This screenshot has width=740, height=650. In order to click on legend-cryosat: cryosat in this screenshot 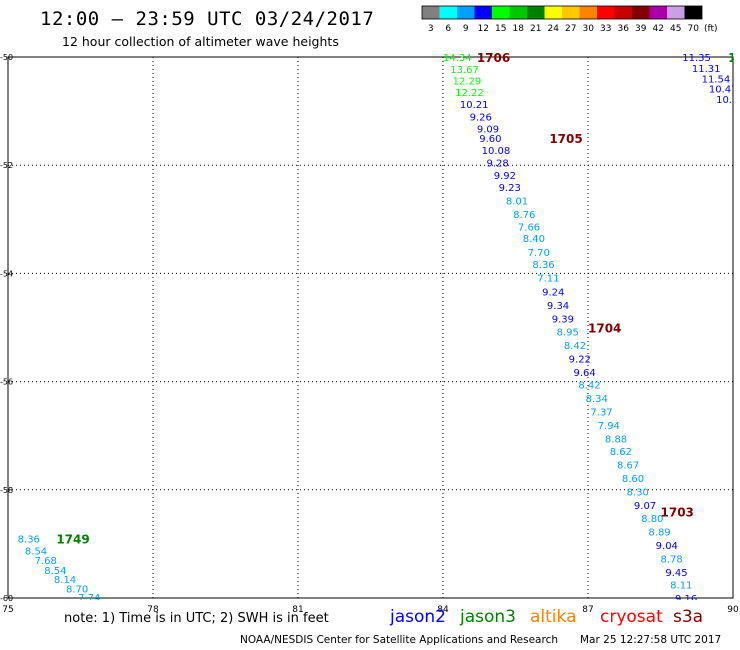, I will do `click(631, 617)`.